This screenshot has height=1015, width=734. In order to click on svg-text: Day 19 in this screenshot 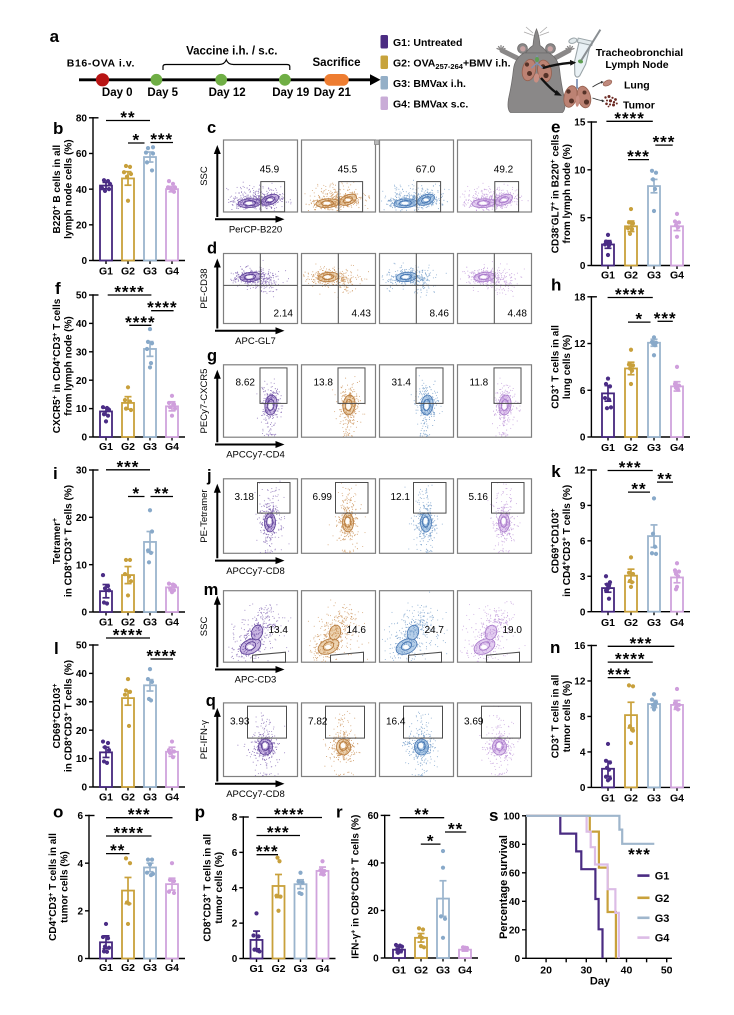, I will do `click(290, 93)`.